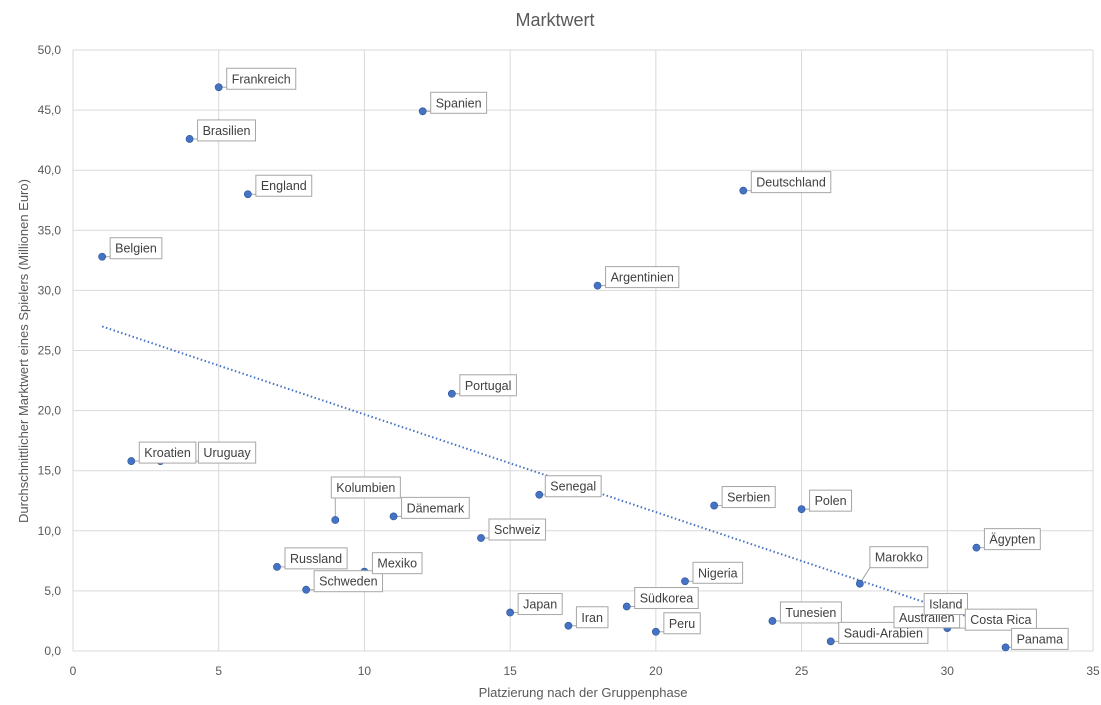 This screenshot has width=1101, height=705. I want to click on data-label-text: Portugal, so click(488, 386).